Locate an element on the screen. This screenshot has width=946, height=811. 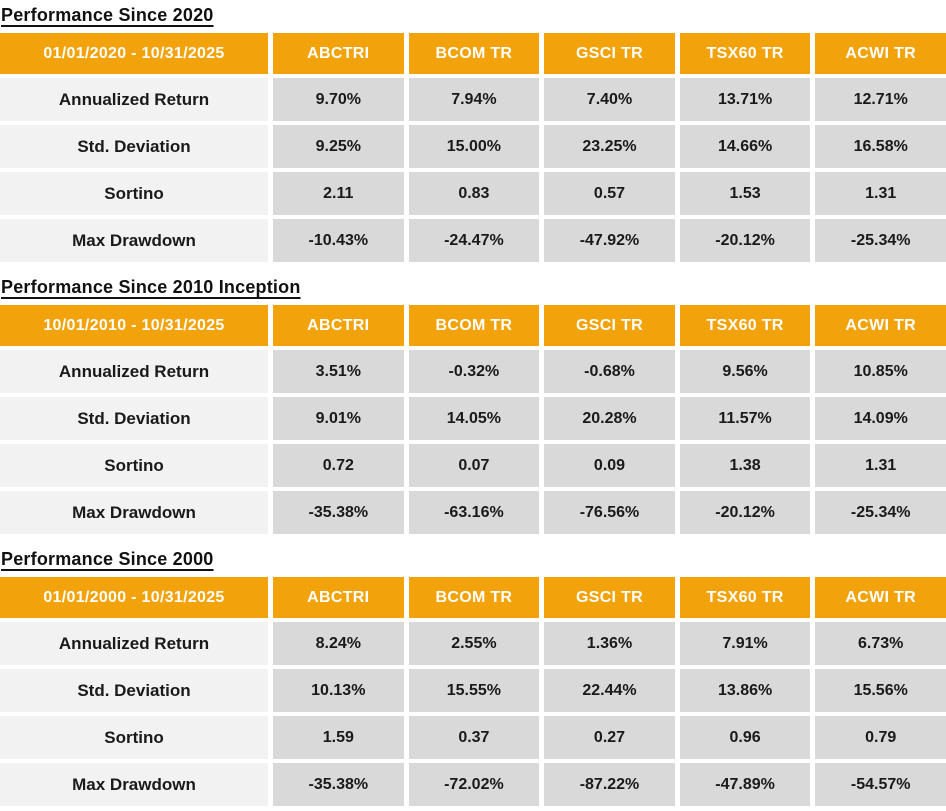
value-cell: 14.09% is located at coordinates (880, 418).